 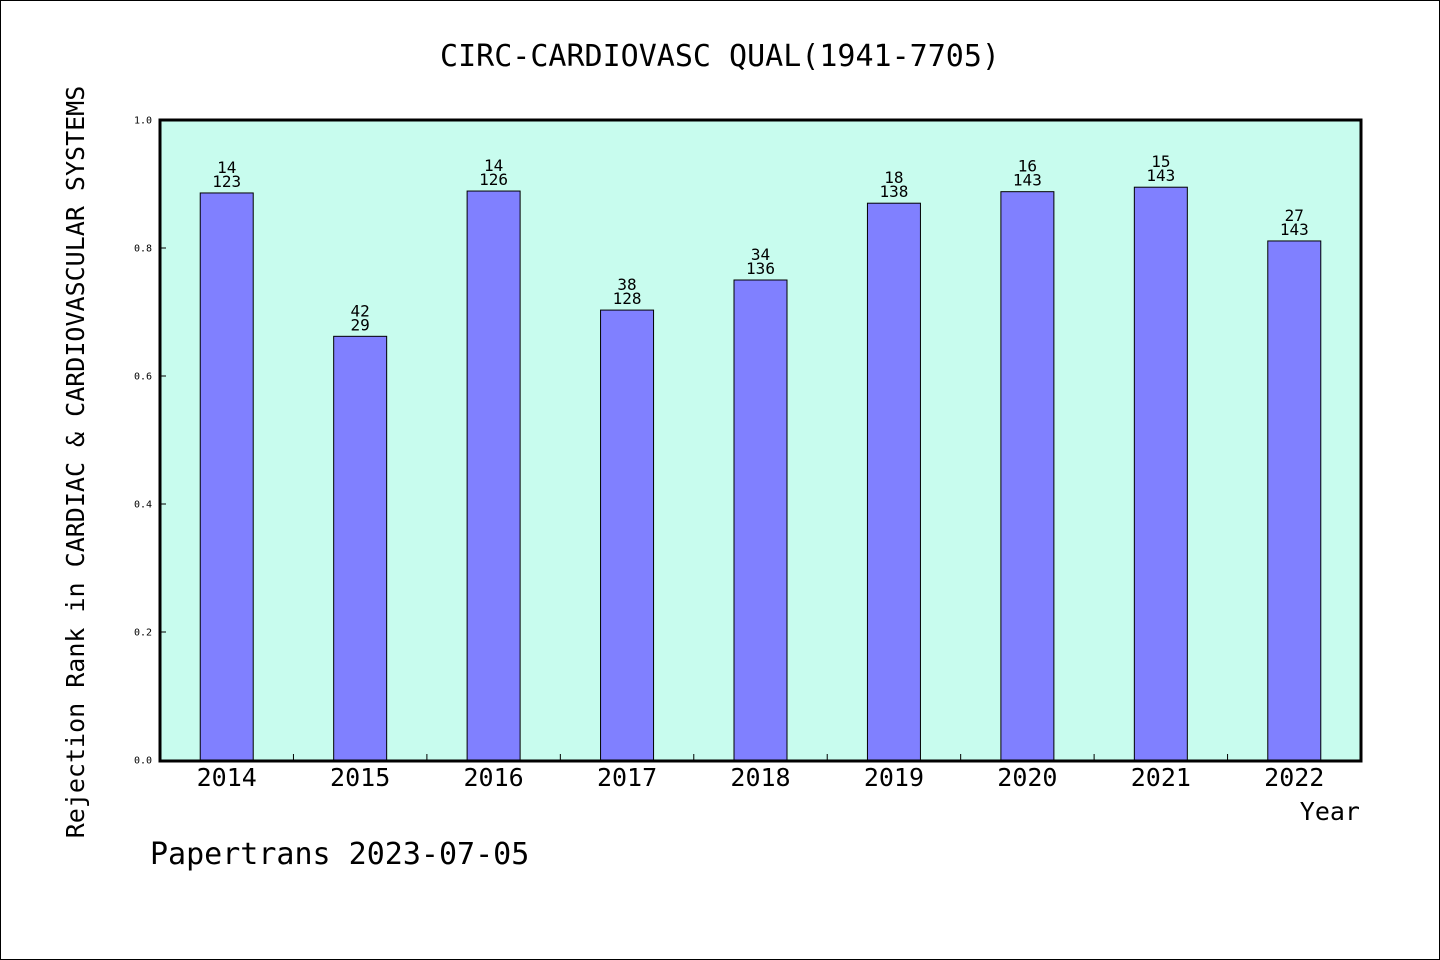 What do you see at coordinates (627, 298) in the screenshot?
I see `bar-total-label: 128` at bounding box center [627, 298].